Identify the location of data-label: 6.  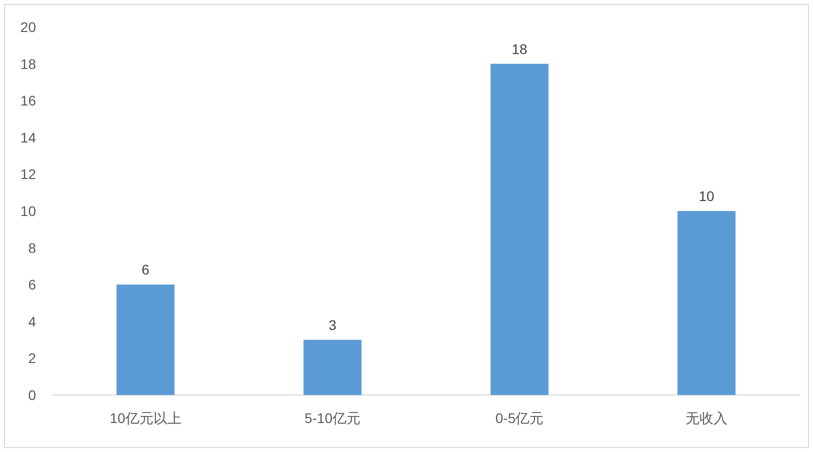
(146, 270).